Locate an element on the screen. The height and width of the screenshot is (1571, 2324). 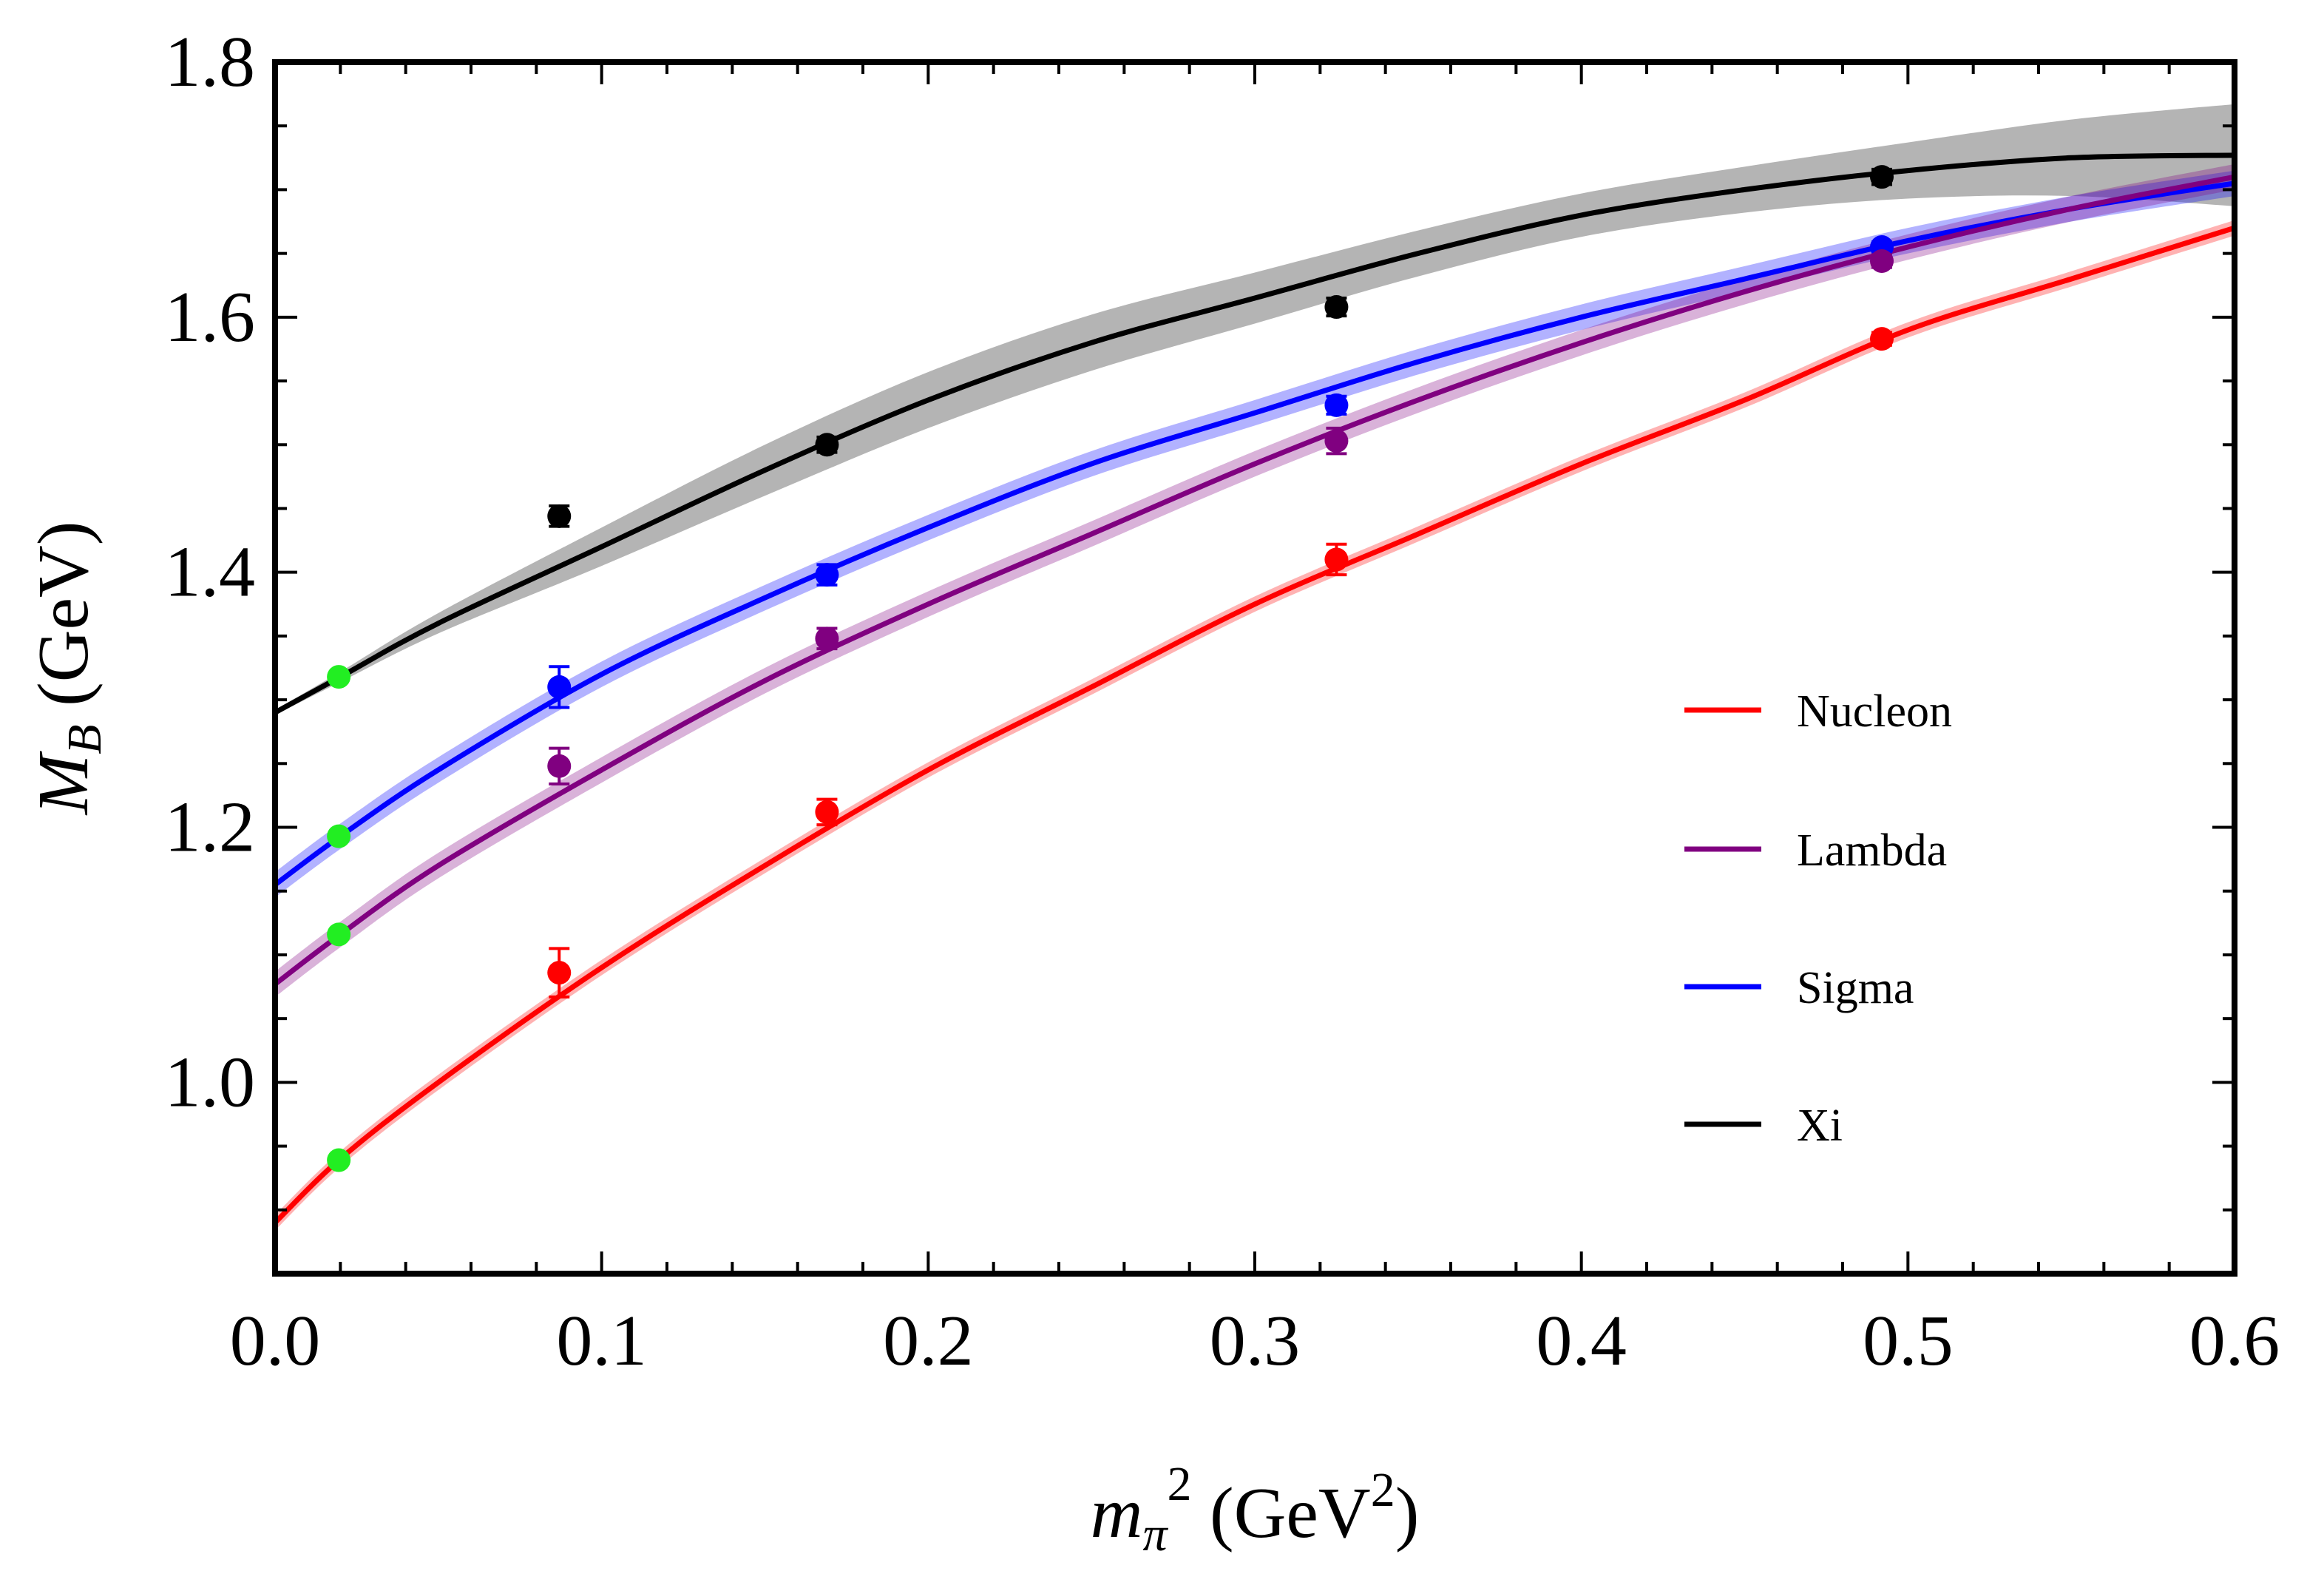
y-tick-label-0: 1.0 is located at coordinates (210, 1082).